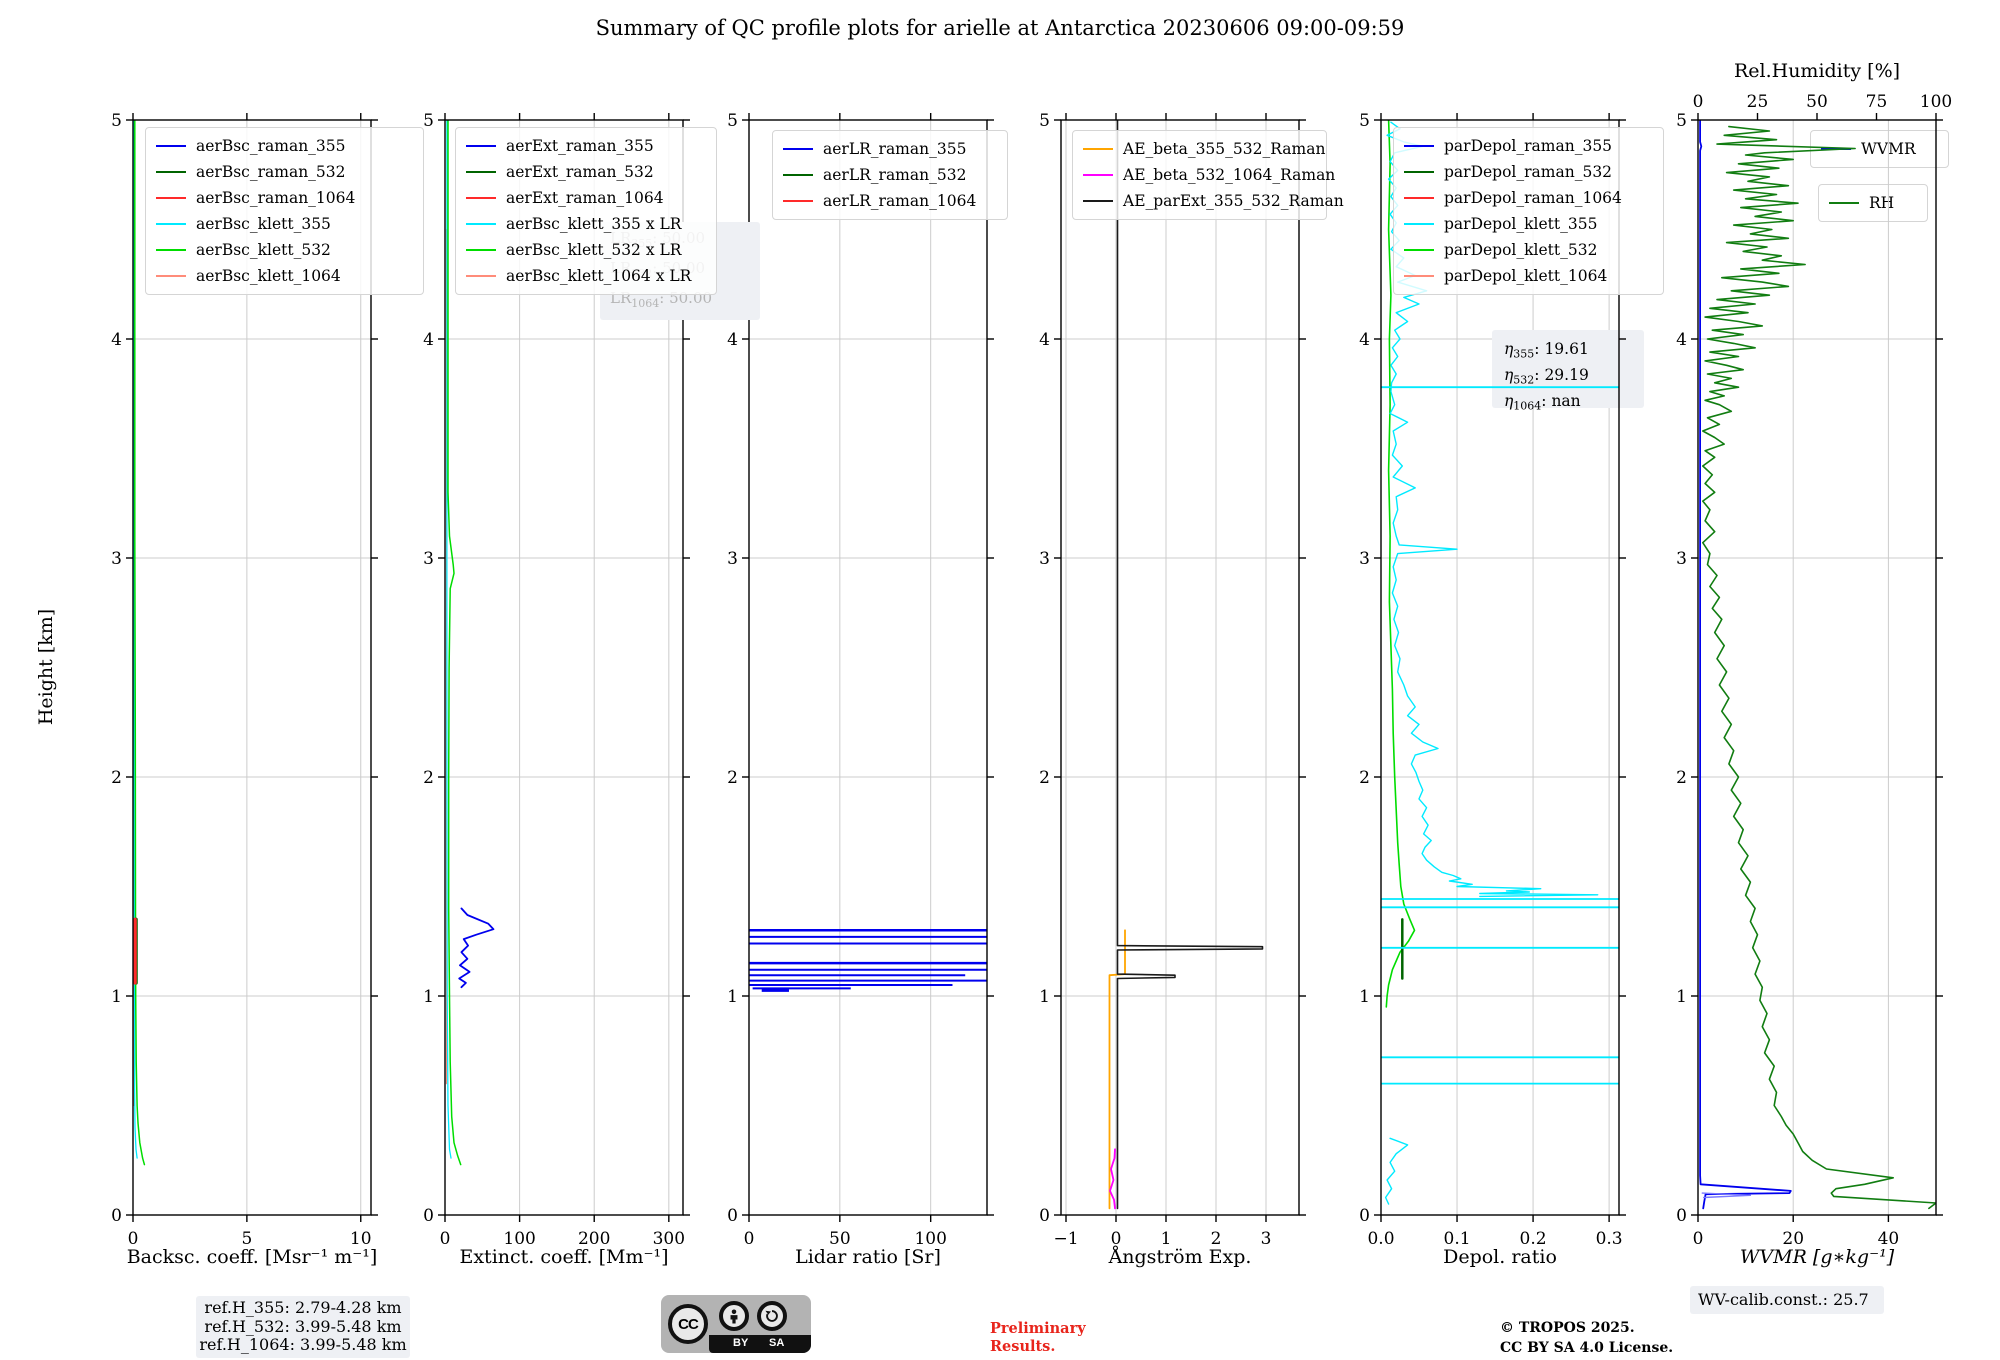 The width and height of the screenshot is (2000, 1360). What do you see at coordinates (303, 1344) in the screenshot?
I see `ref-h-1064: ref.H_1064: 3.99-5.48 km` at bounding box center [303, 1344].